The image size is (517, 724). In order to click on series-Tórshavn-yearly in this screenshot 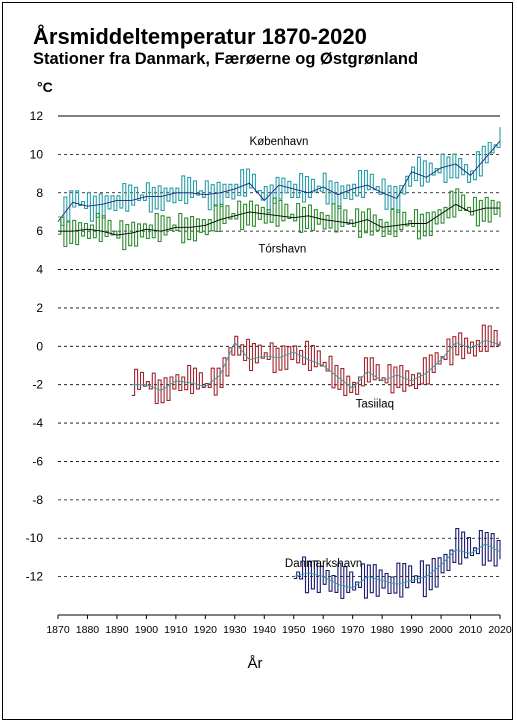, I will do `click(279, 219)`.